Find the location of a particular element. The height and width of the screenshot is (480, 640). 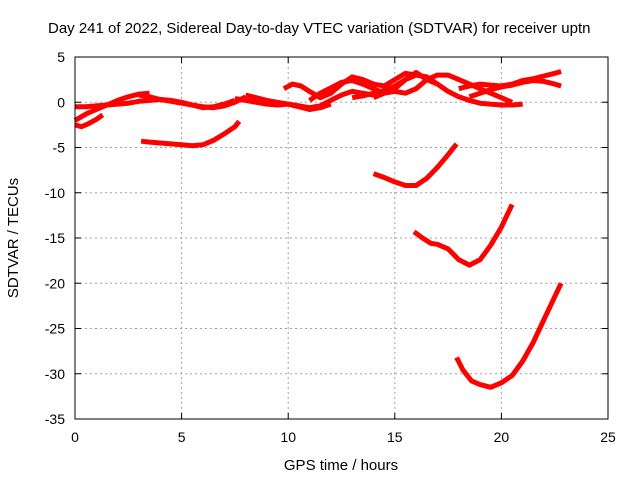

y-tick-label: -10 is located at coordinates (55, 193).